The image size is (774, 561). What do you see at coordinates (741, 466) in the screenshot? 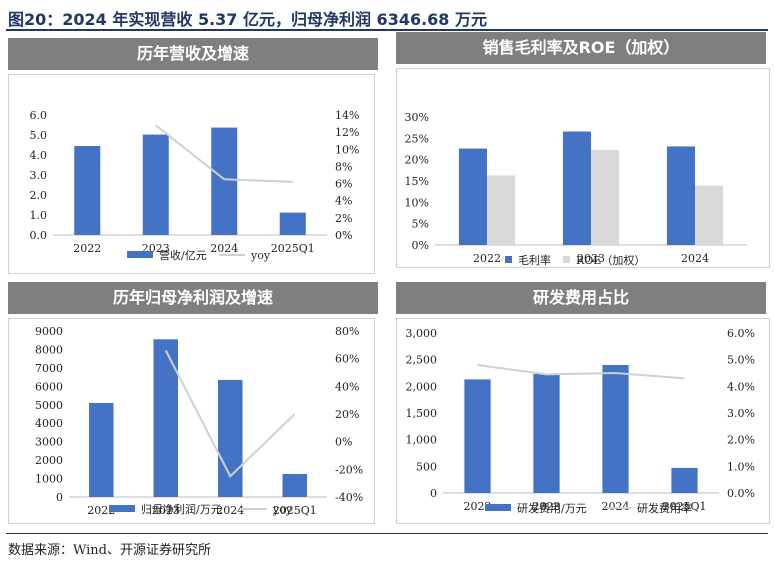
I see `y2-tick-label: 1.0%` at bounding box center [741, 466].